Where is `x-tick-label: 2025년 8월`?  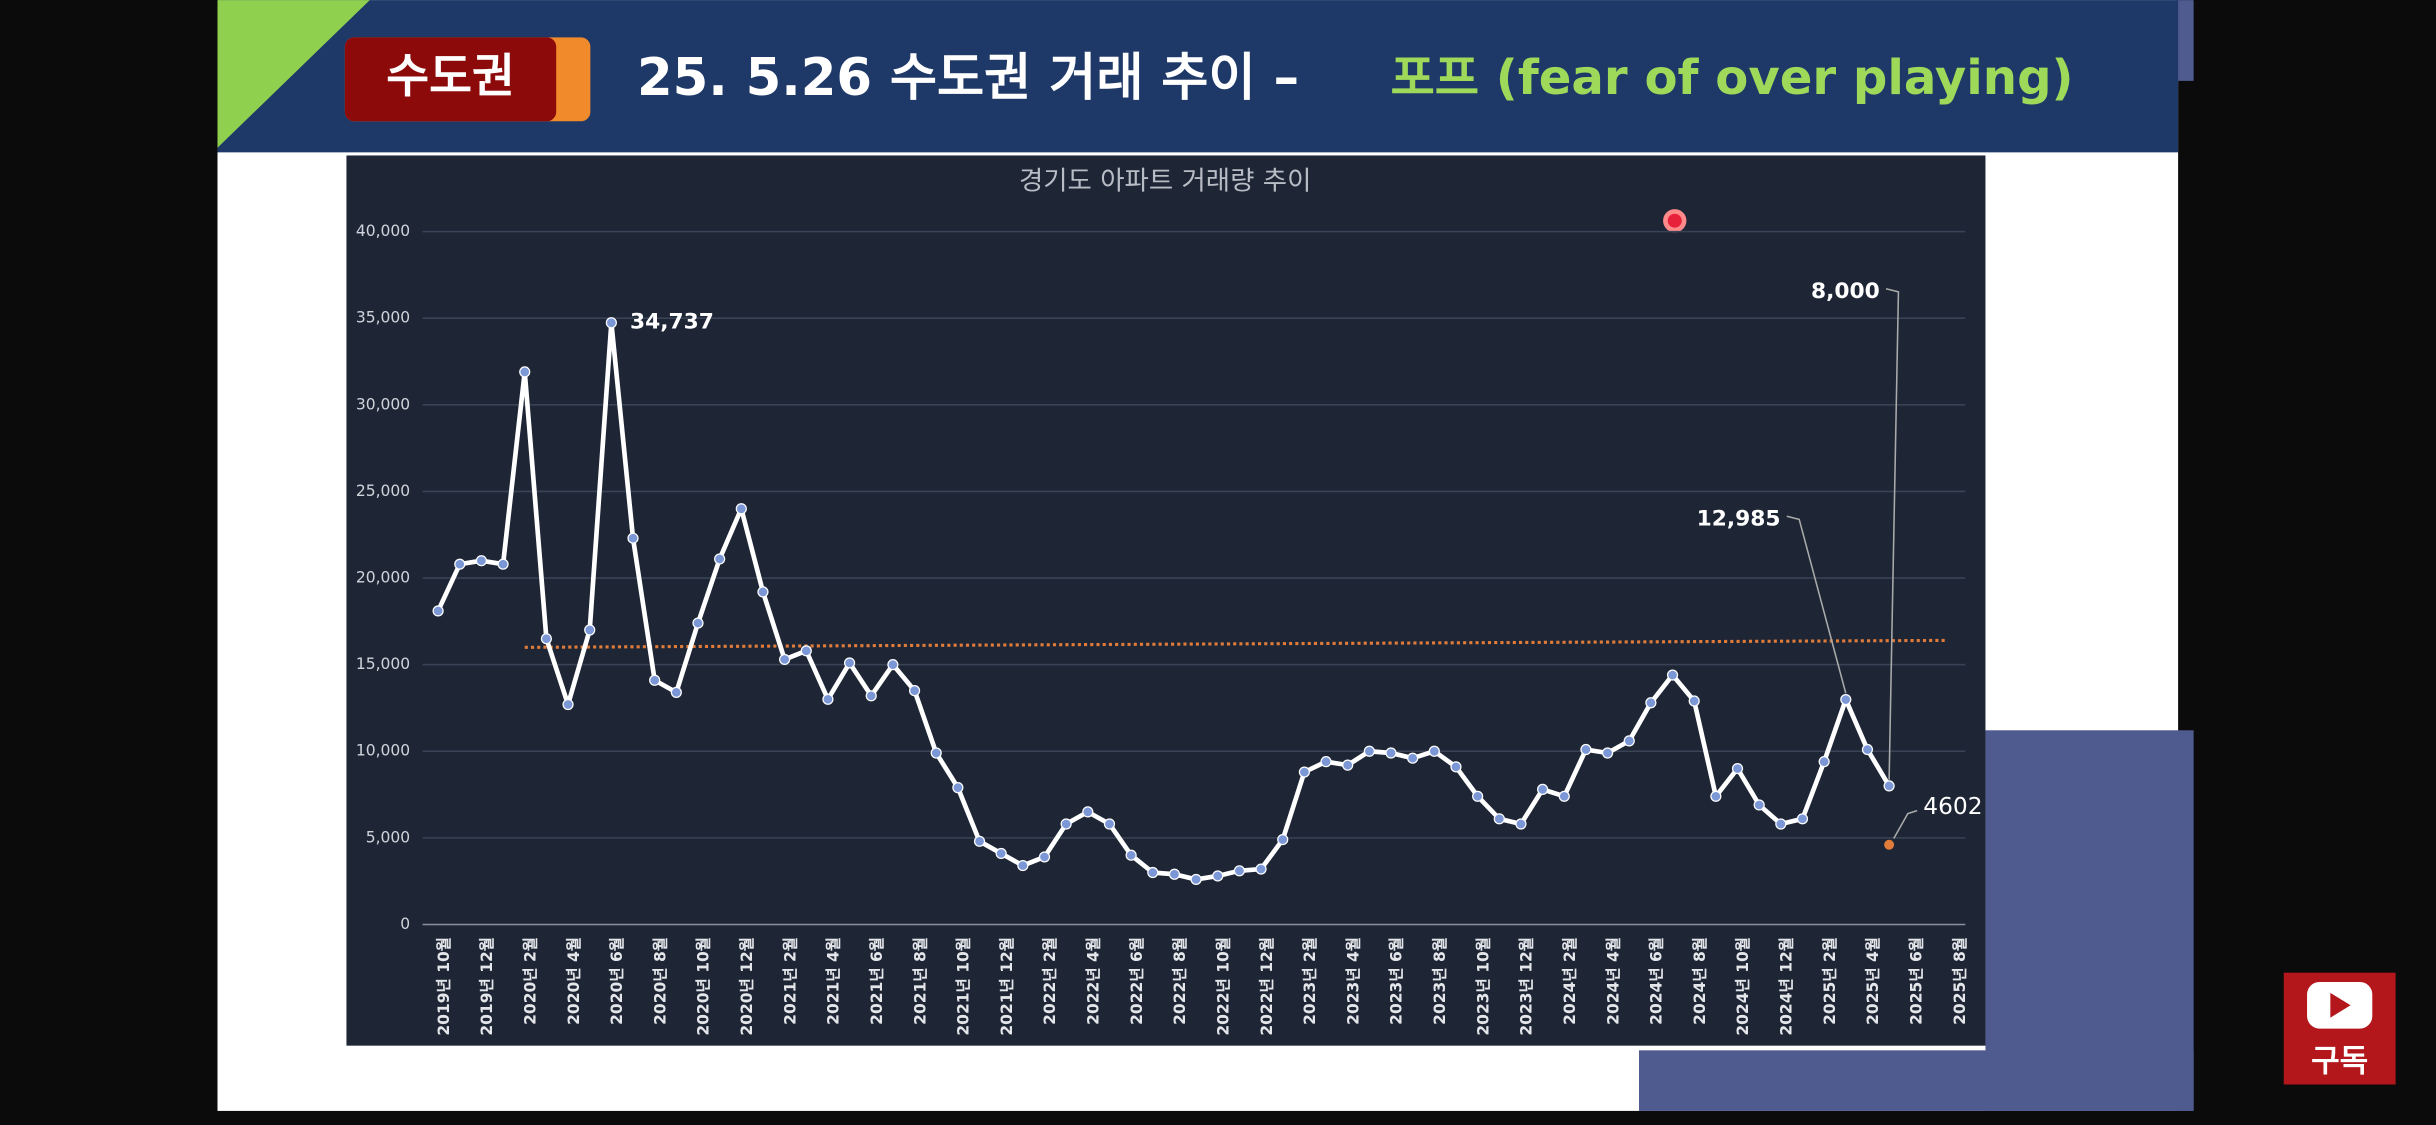
x-tick-label: 2025년 8월 is located at coordinates (1959, 981).